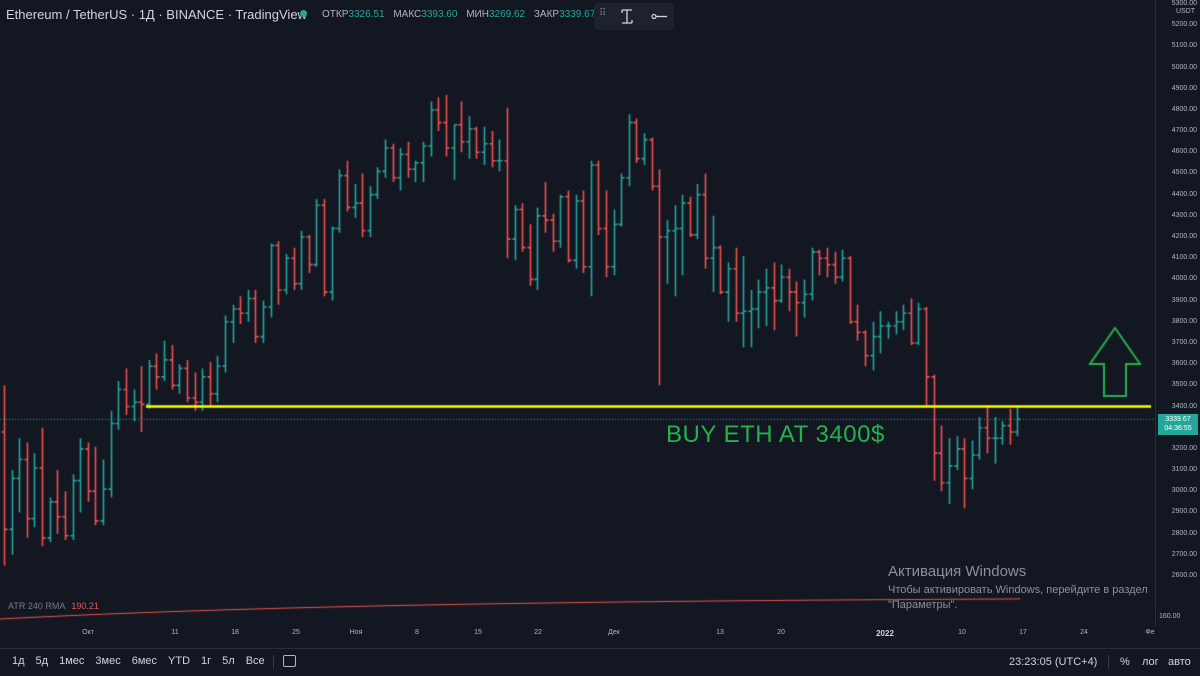 This screenshot has height=676, width=1200. What do you see at coordinates (1184, 279) in the screenshot?
I see `price-tick-label: 4000.00` at bounding box center [1184, 279].